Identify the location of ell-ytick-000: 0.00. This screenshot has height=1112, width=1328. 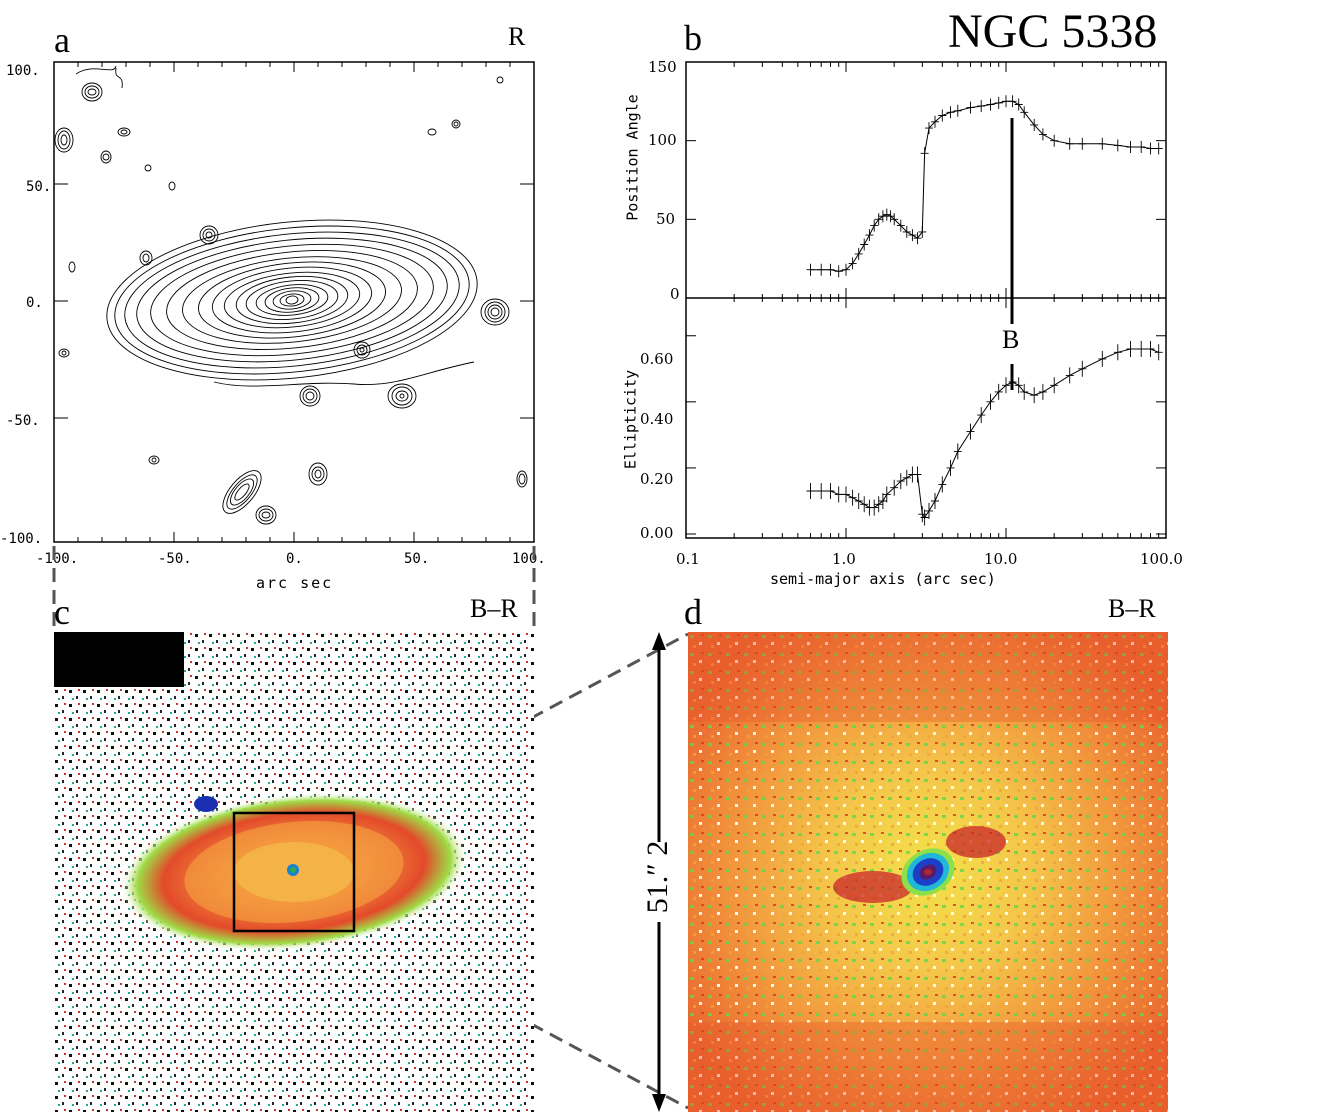
(657, 533).